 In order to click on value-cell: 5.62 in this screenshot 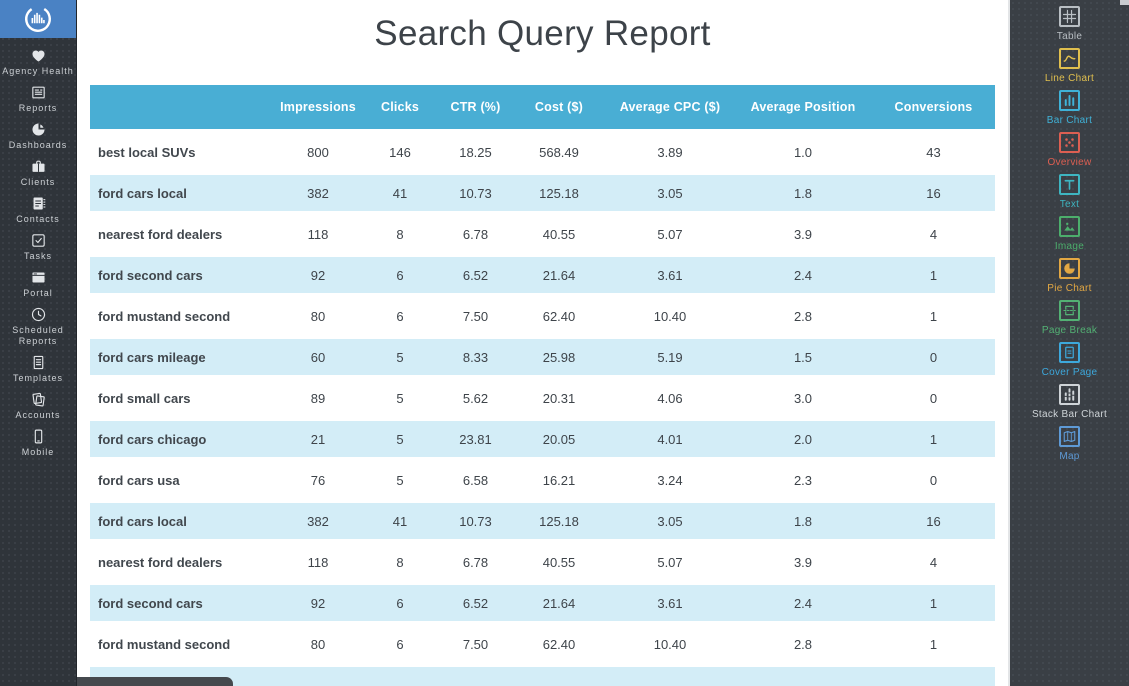, I will do `click(475, 398)`.